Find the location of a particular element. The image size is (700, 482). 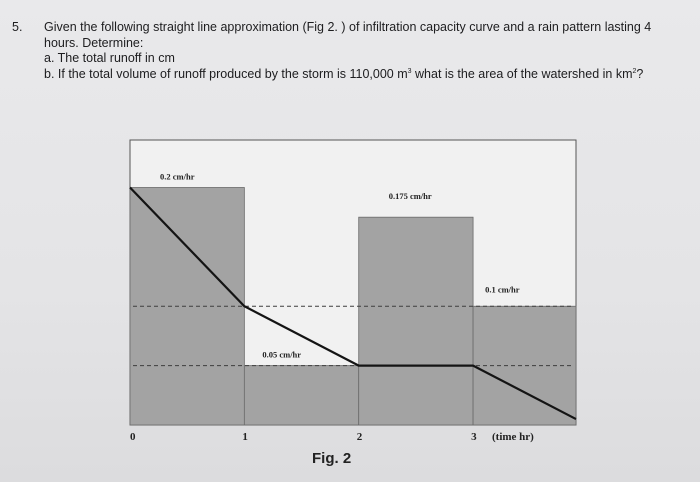

x-tick-label-1: 1 is located at coordinates (245, 437).